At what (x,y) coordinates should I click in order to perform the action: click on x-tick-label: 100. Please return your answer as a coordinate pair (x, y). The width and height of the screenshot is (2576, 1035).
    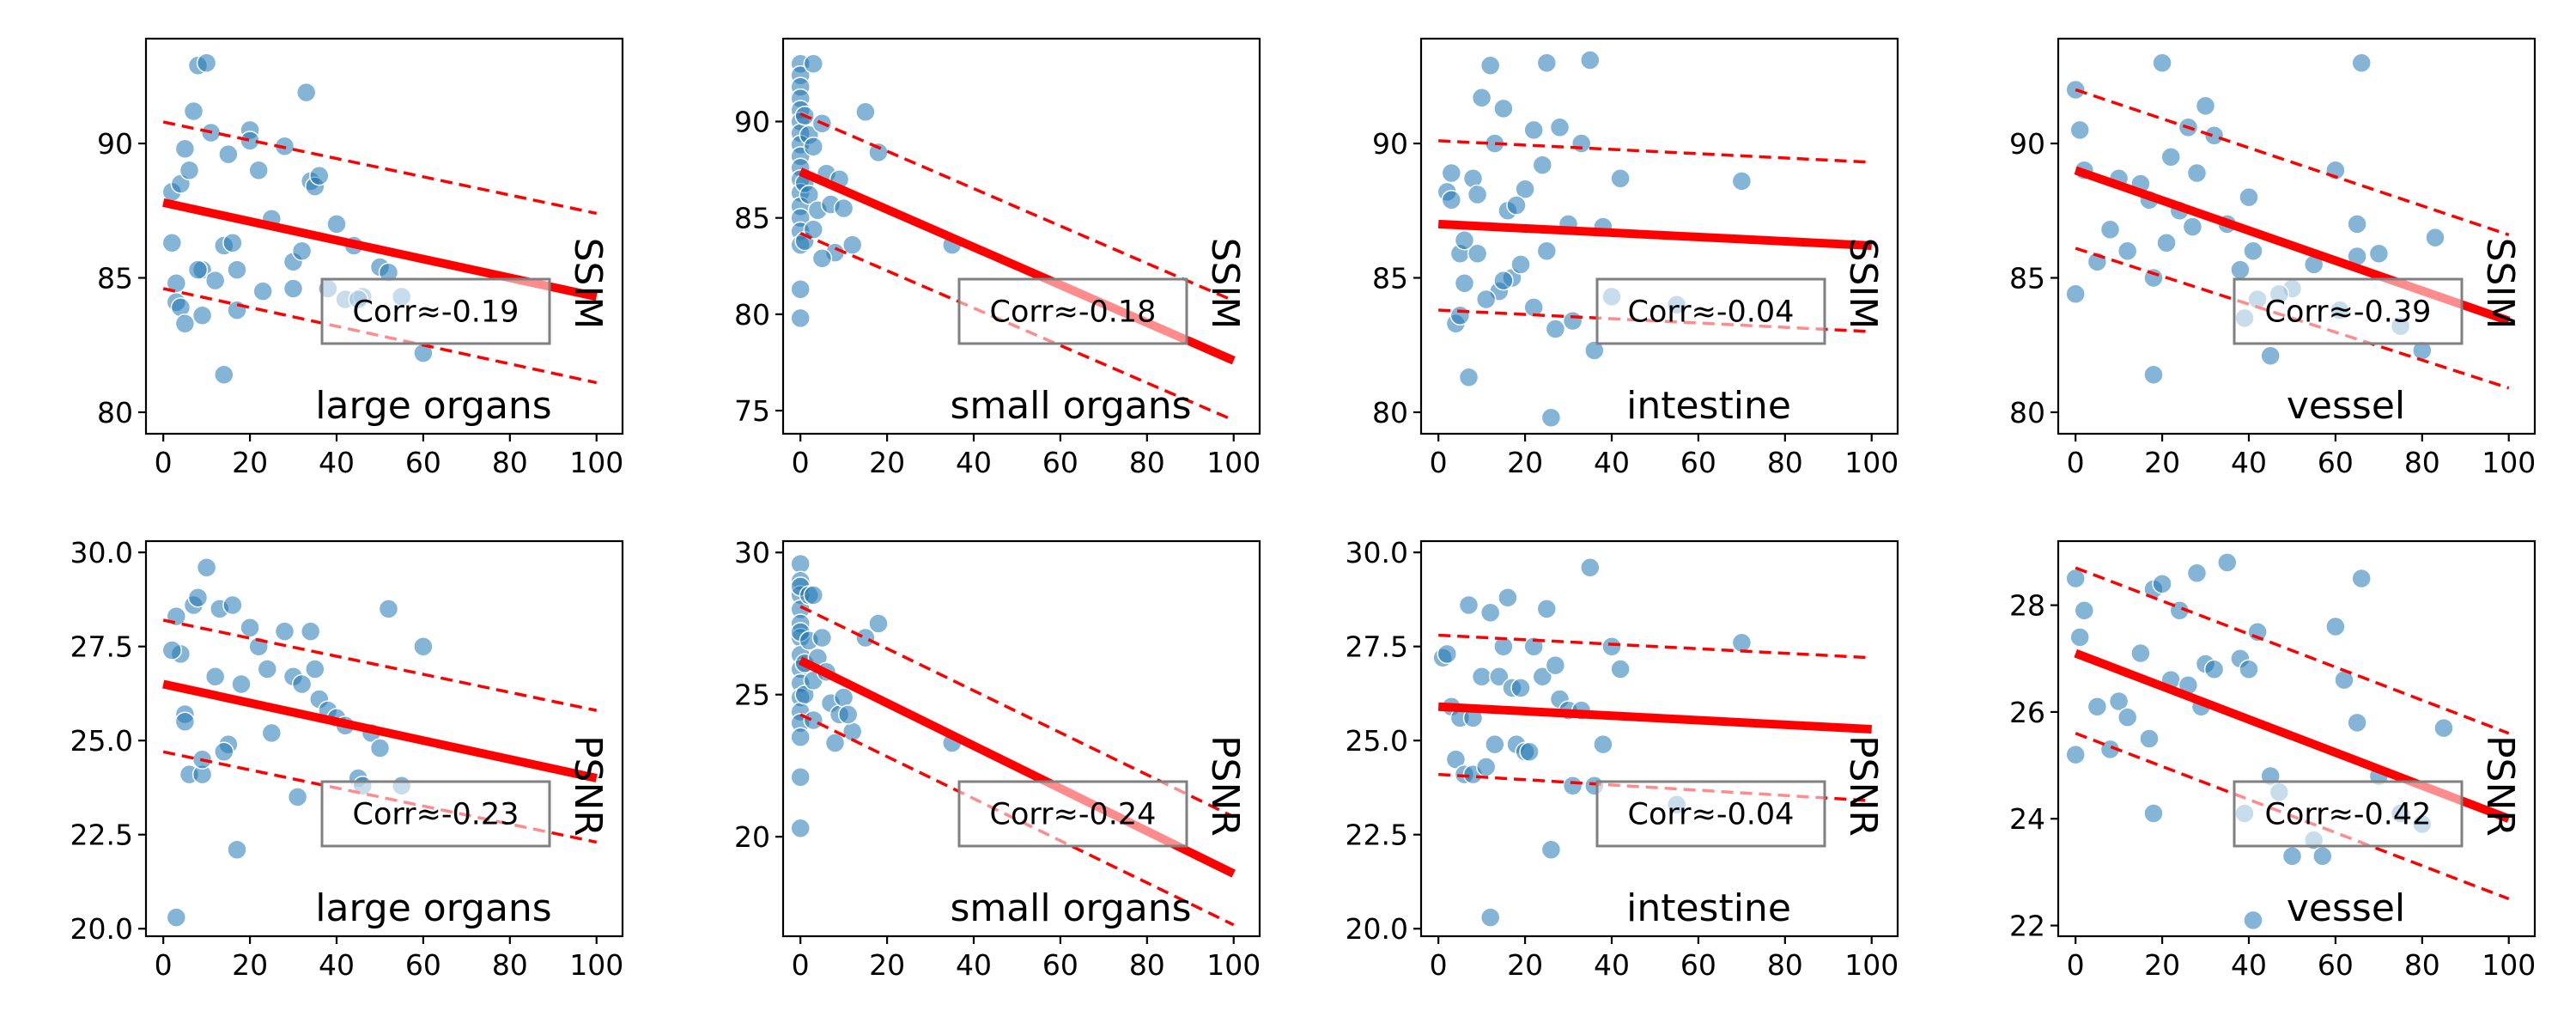
    Looking at the image, I should click on (1233, 965).